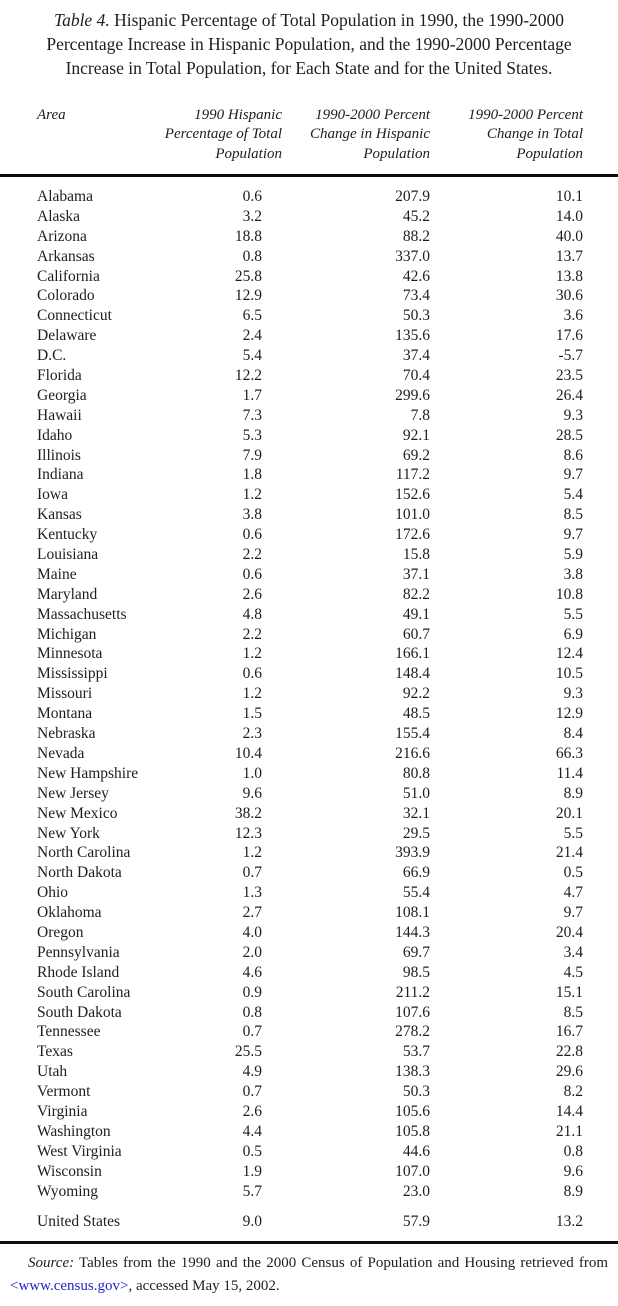 This screenshot has width=618, height=1306. What do you see at coordinates (569, 654) in the screenshot?
I see `total-change-cell: 12.4` at bounding box center [569, 654].